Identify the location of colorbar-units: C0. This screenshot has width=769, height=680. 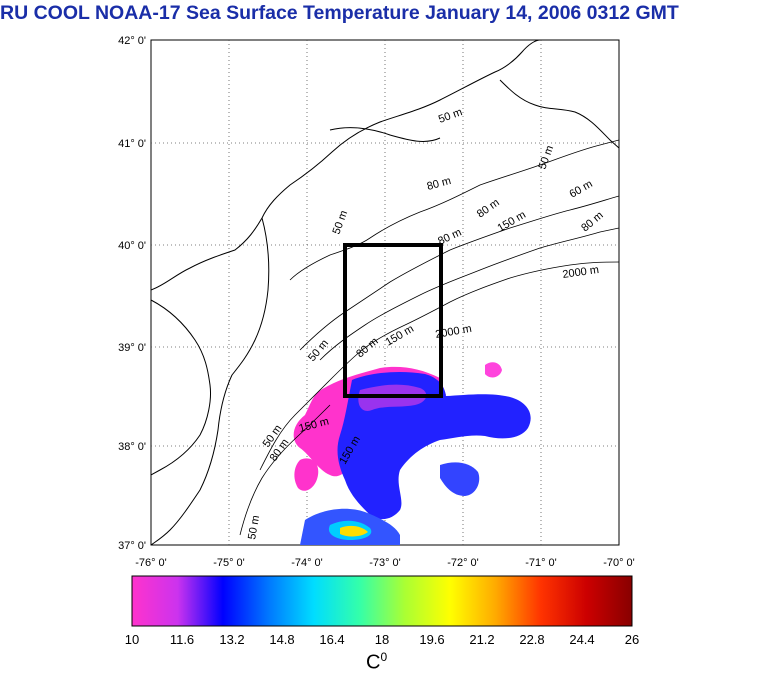
(376, 662).